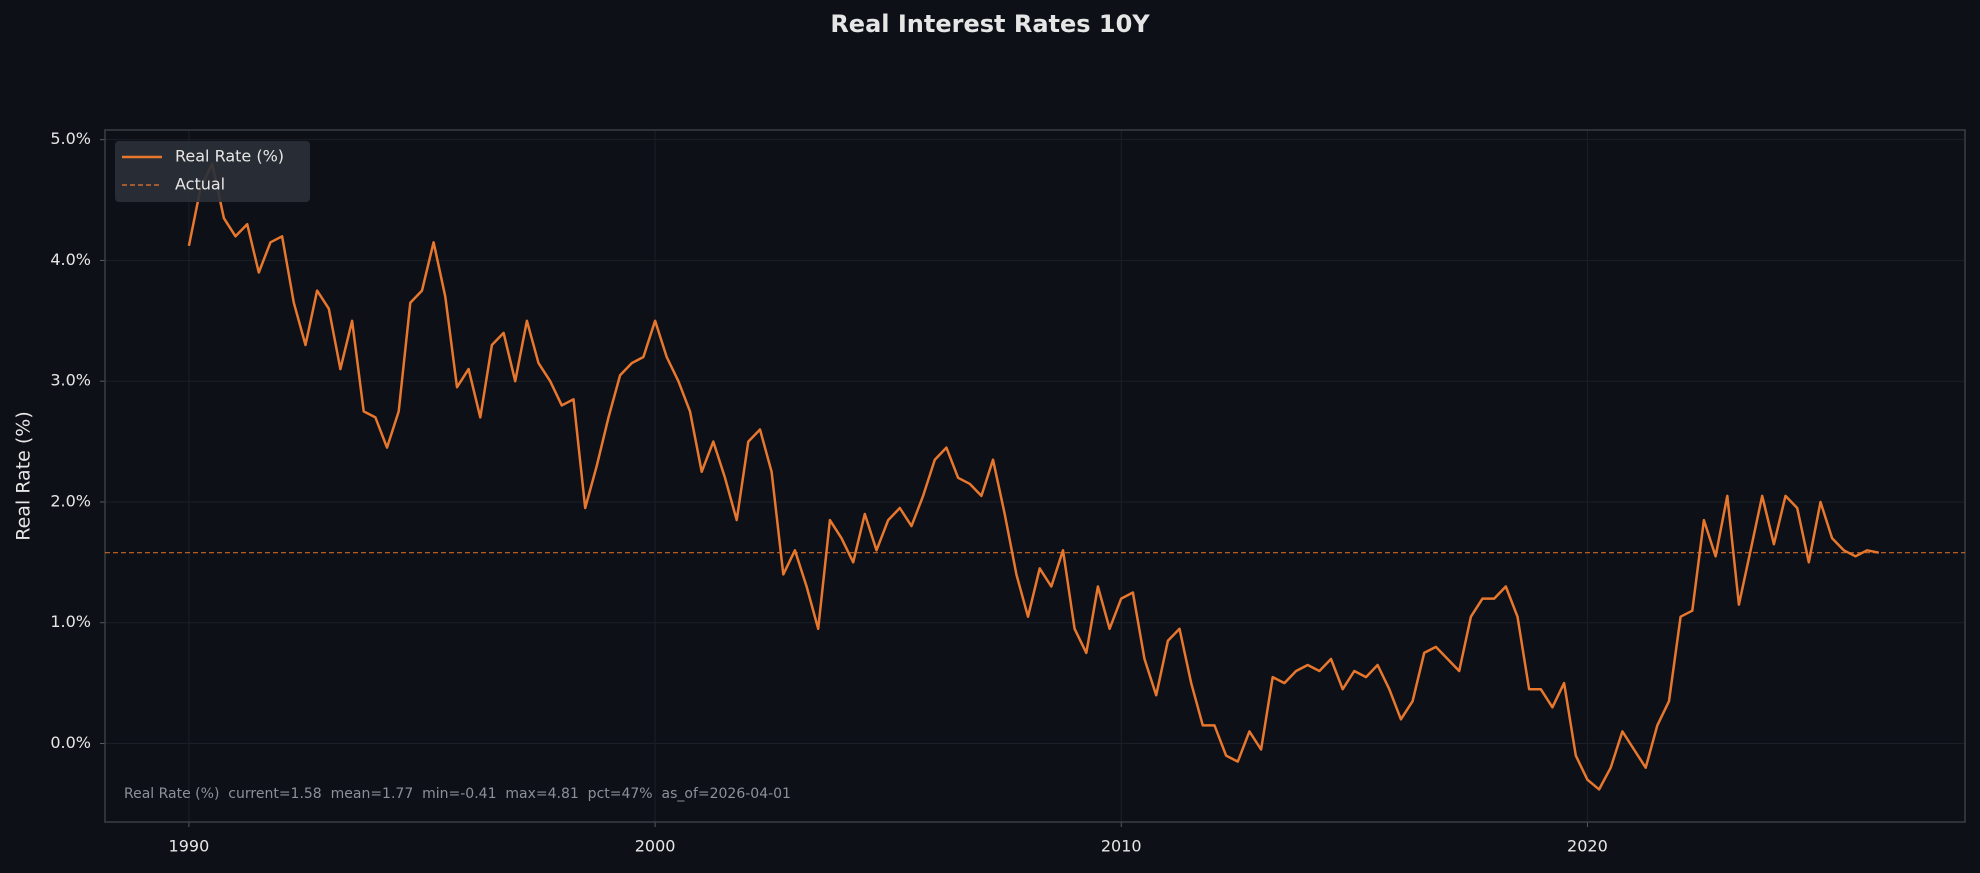 This screenshot has width=1980, height=873. I want to click on legend-label: Real Rate (%), so click(229, 156).